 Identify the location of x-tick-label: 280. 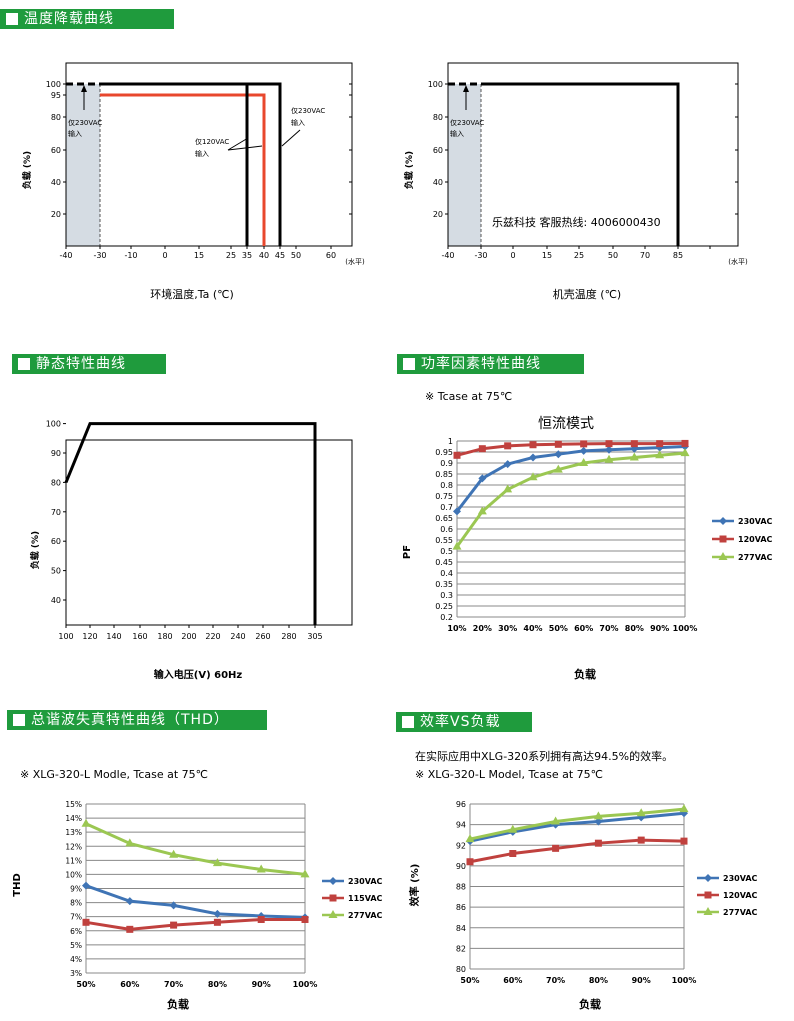
(288, 636).